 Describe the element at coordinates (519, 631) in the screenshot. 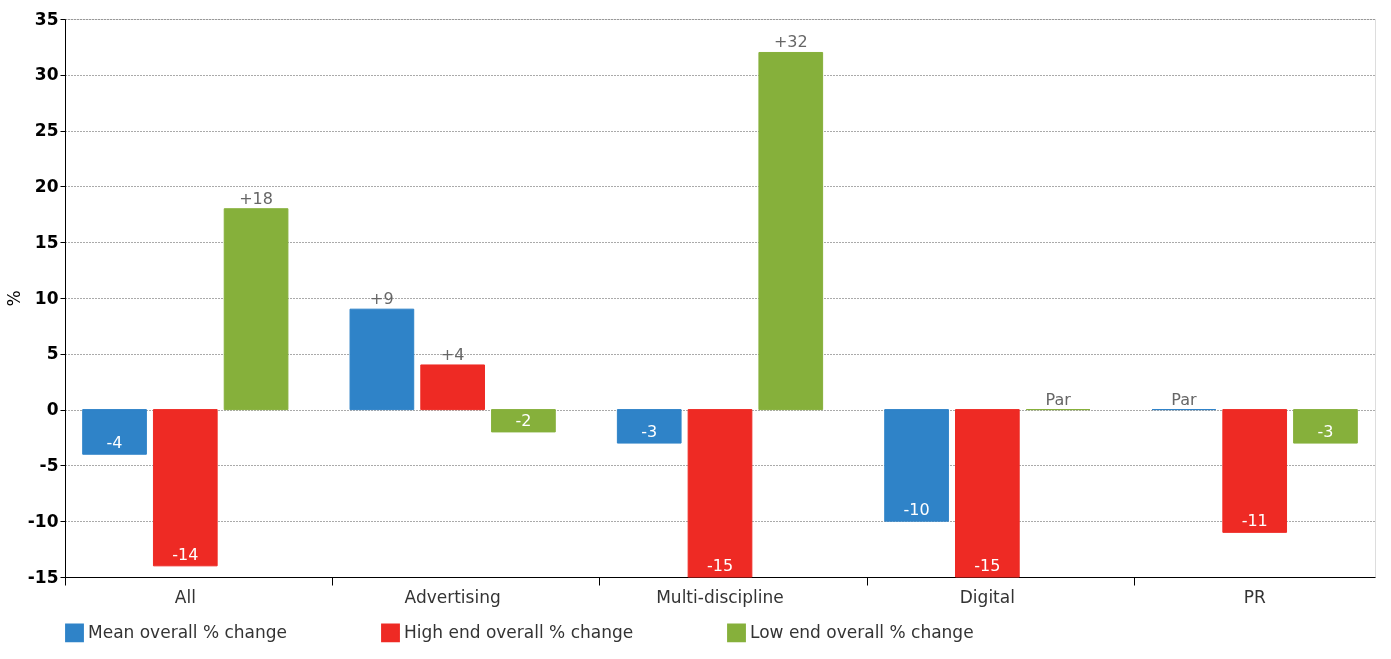

I see `legend-label: High end overall % change` at that location.